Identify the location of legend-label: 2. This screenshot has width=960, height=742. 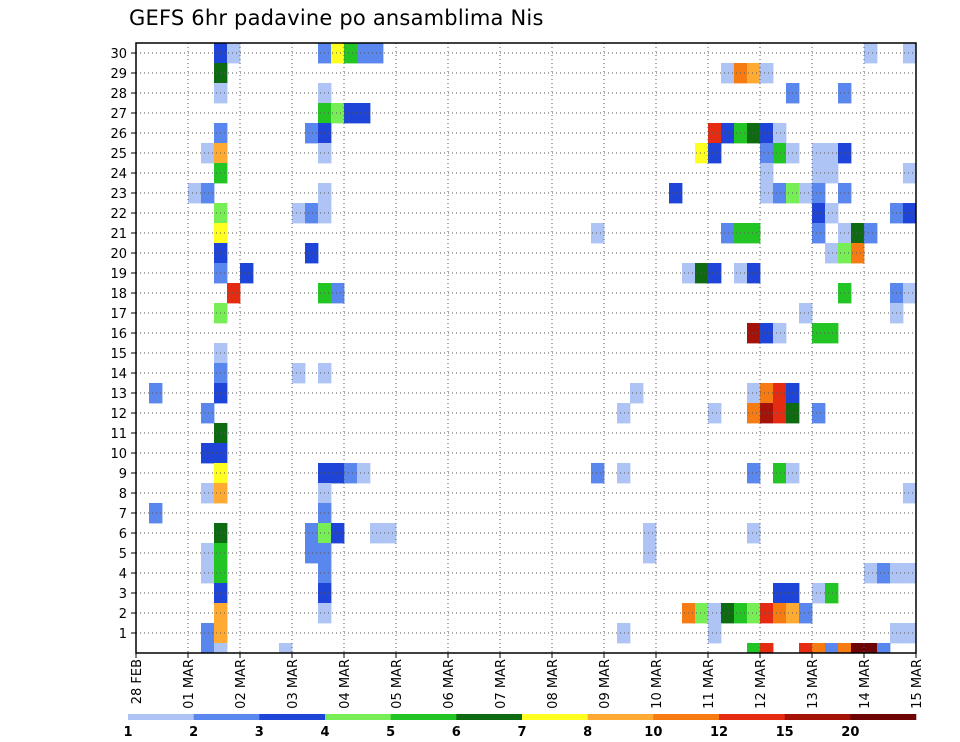
(193, 732).